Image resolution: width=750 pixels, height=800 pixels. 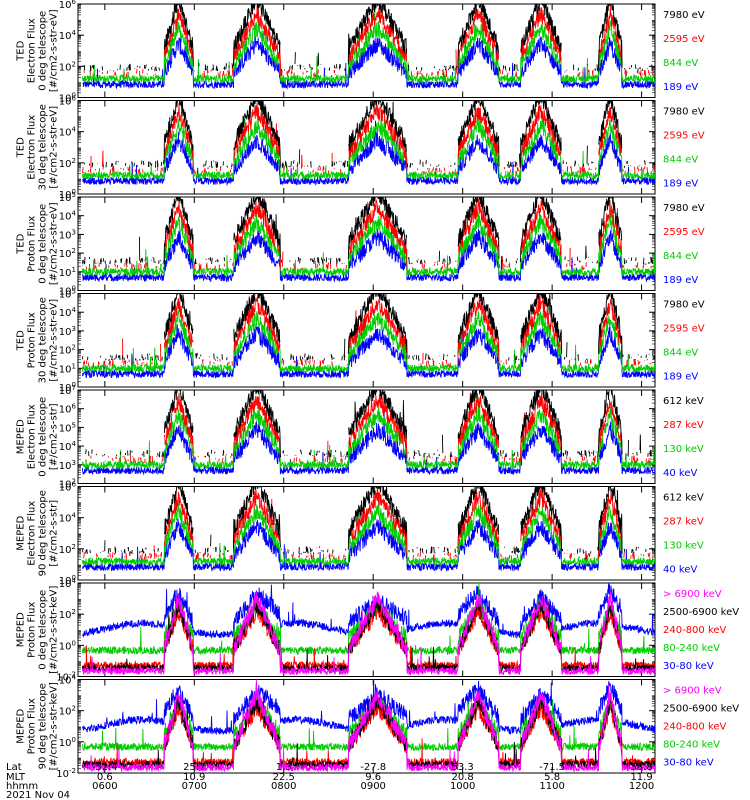 What do you see at coordinates (463, 767) in the screenshot?
I see `x-tick-label-lat: 53.3` at bounding box center [463, 767].